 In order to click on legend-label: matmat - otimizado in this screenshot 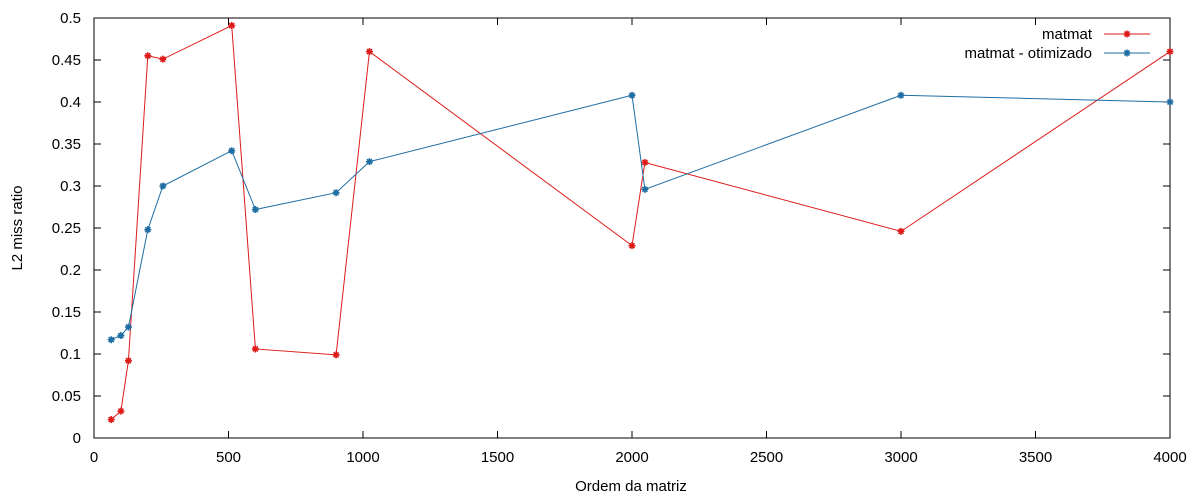, I will do `click(1028, 53)`.